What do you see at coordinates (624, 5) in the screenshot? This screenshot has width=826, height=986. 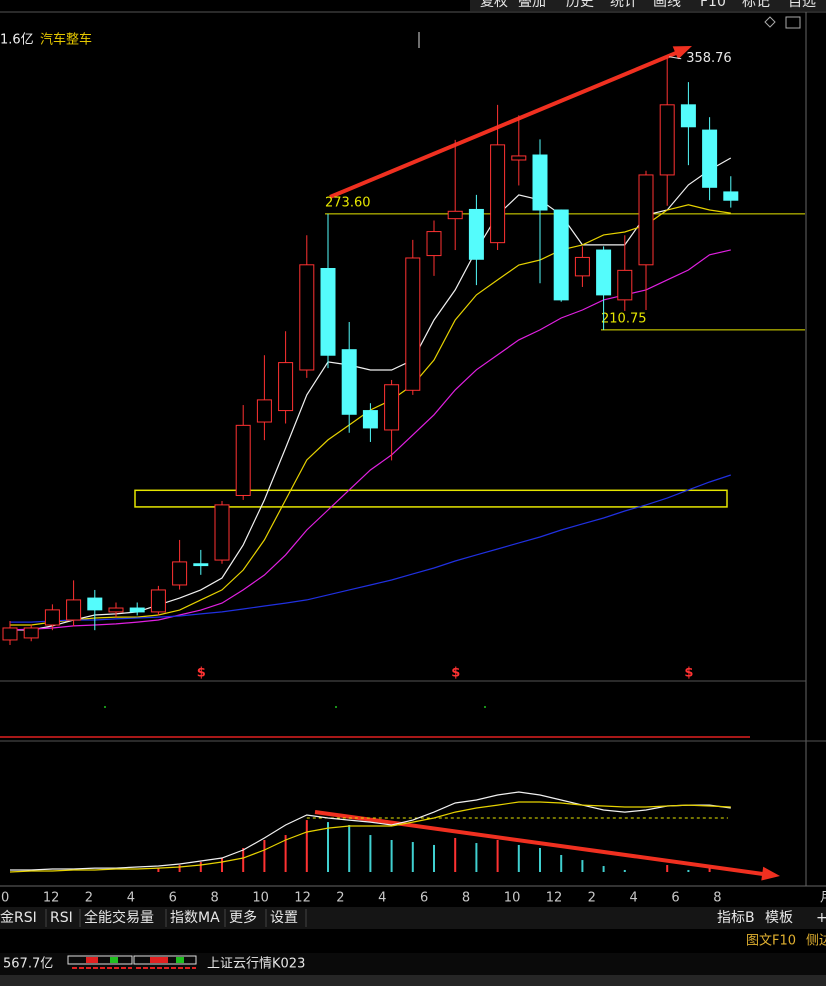 I see `toolbar-button: 统计` at bounding box center [624, 5].